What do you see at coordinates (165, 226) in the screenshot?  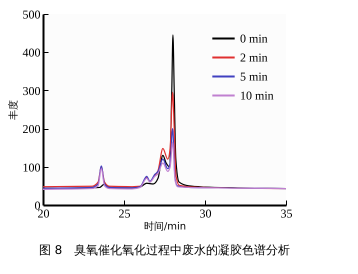 I see `x-axis-title: 时间/min` at bounding box center [165, 226].